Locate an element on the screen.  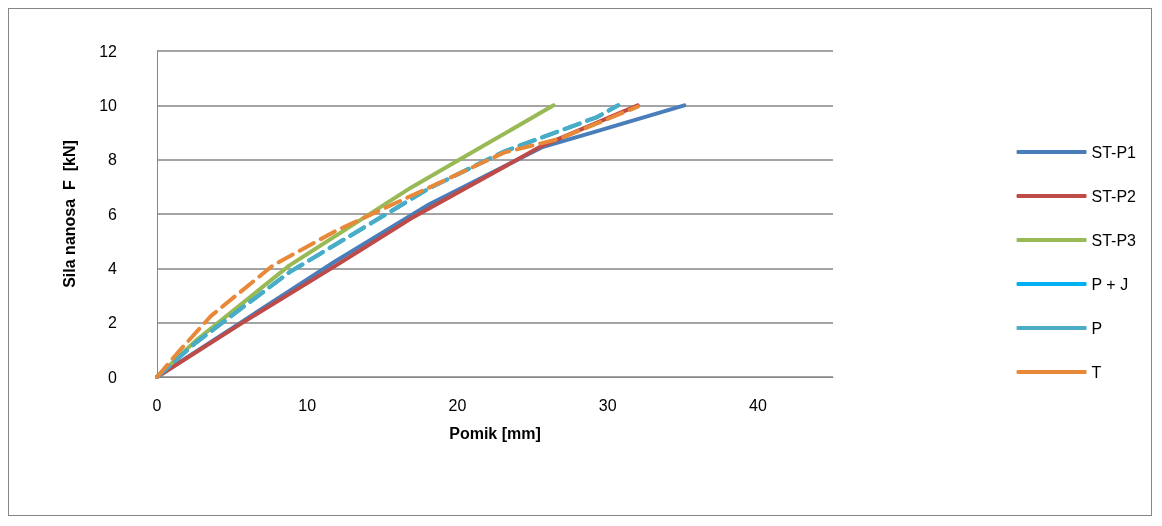
legend-label: P is located at coordinates (1097, 328).